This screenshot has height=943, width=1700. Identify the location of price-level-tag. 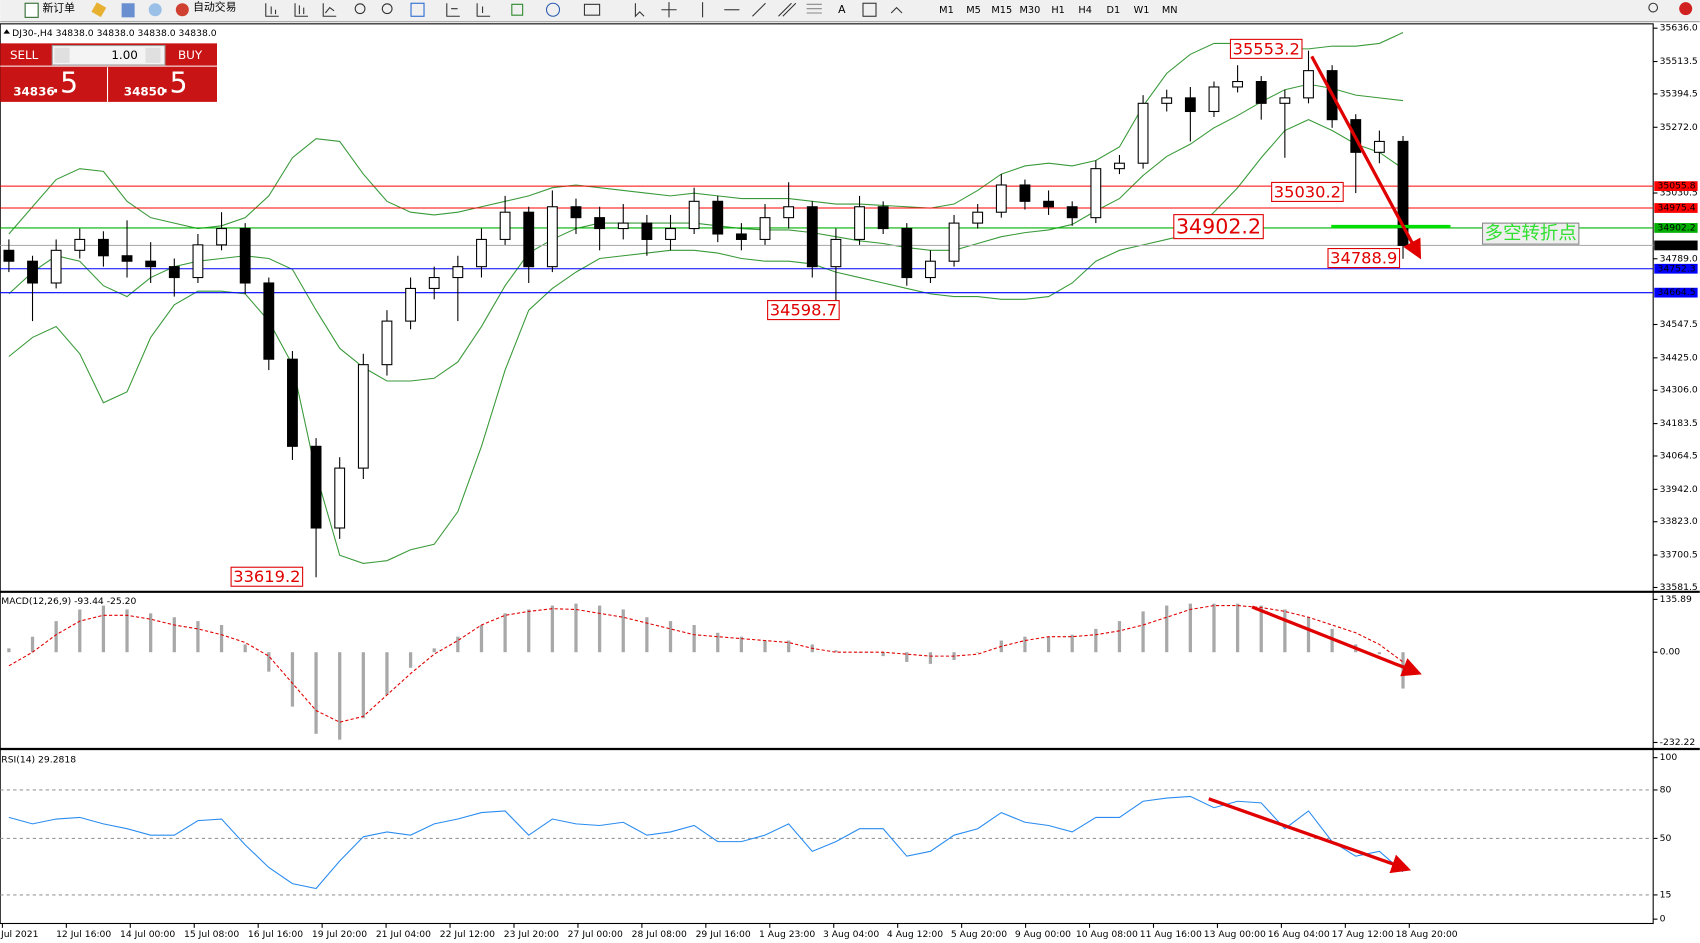
(1676, 268).